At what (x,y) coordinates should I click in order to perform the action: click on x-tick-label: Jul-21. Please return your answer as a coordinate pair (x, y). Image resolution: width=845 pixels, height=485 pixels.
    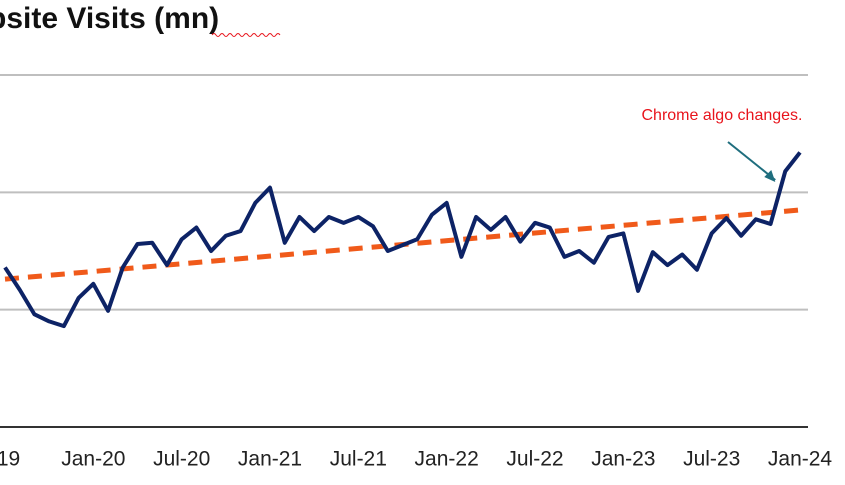
    Looking at the image, I should click on (358, 459).